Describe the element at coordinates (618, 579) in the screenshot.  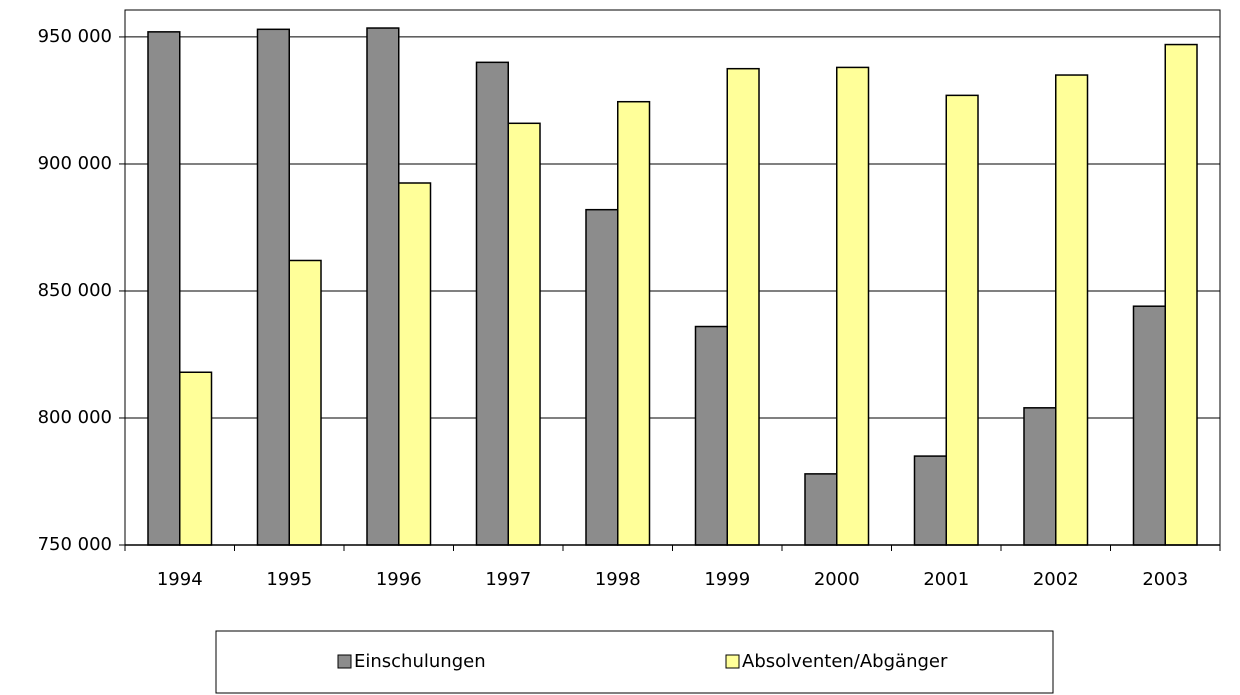
I see `x-tick-label: 1998` at that location.